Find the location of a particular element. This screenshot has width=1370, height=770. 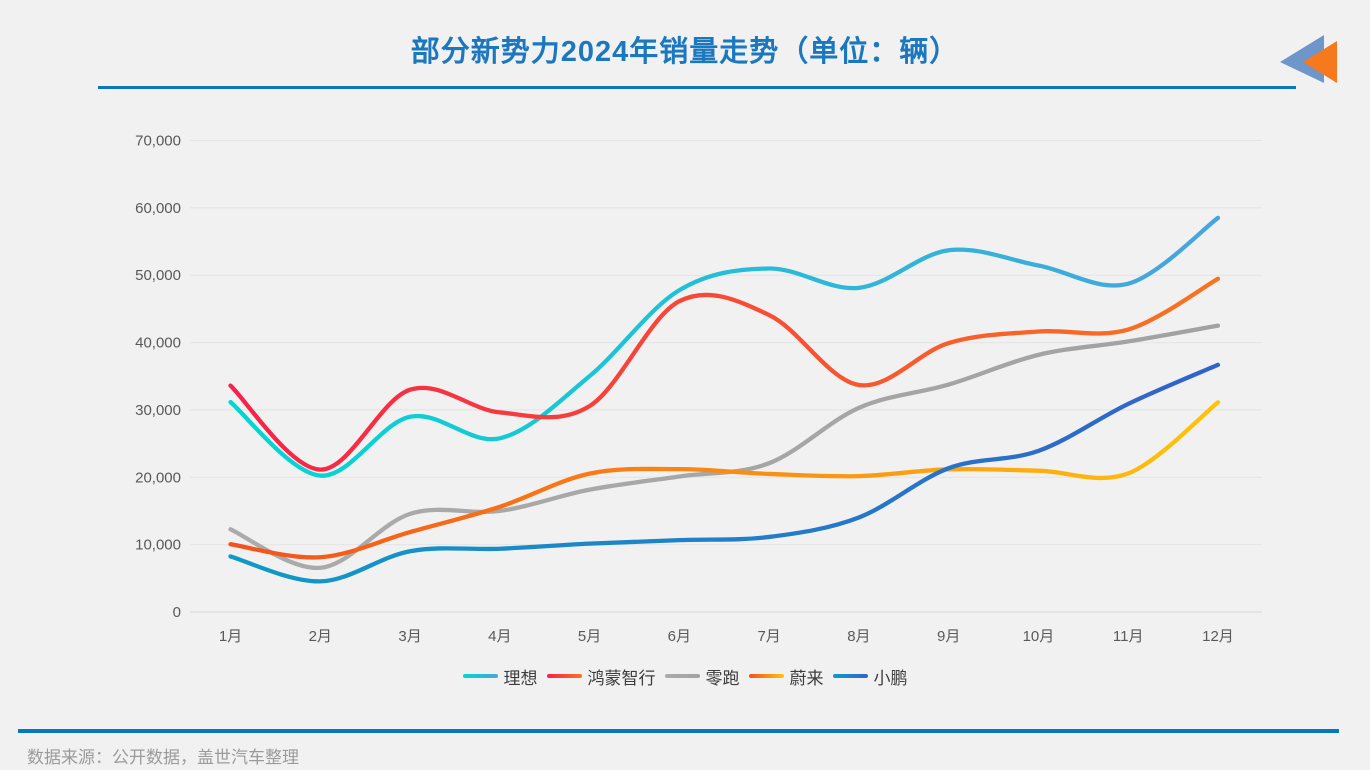

y-axis-tick-label: 20,000 is located at coordinates (158, 477).